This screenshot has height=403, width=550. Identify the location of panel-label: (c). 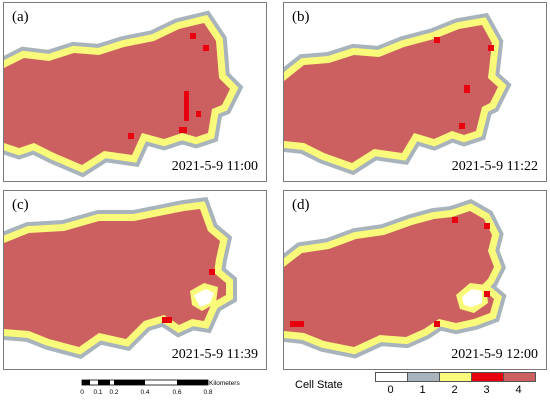
(20, 205).